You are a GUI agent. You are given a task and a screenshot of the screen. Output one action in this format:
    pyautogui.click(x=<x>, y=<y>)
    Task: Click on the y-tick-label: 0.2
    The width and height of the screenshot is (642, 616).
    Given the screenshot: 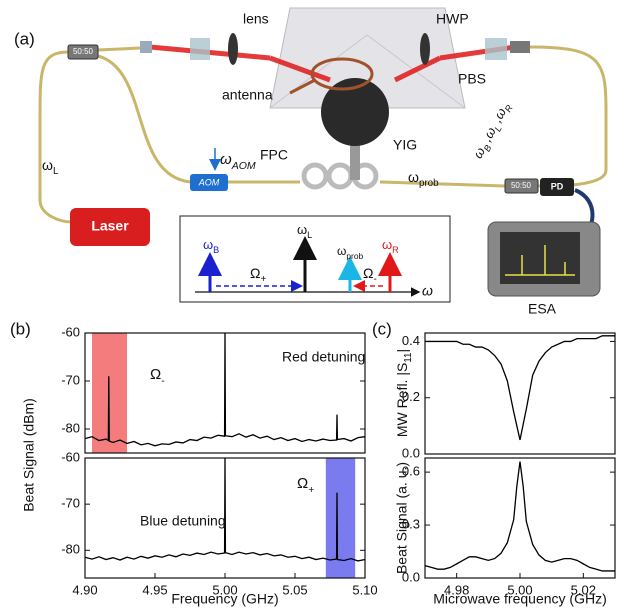 What is the action you would take?
    pyautogui.click(x=411, y=396)
    